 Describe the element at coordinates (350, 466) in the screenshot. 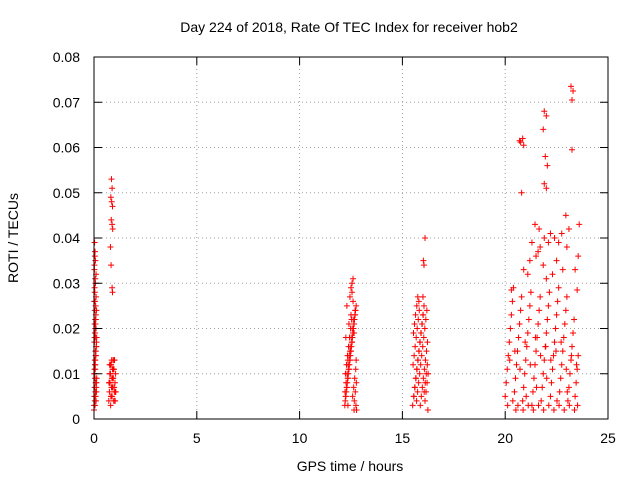

I see `x-axis-label: GPS time / hours` at that location.